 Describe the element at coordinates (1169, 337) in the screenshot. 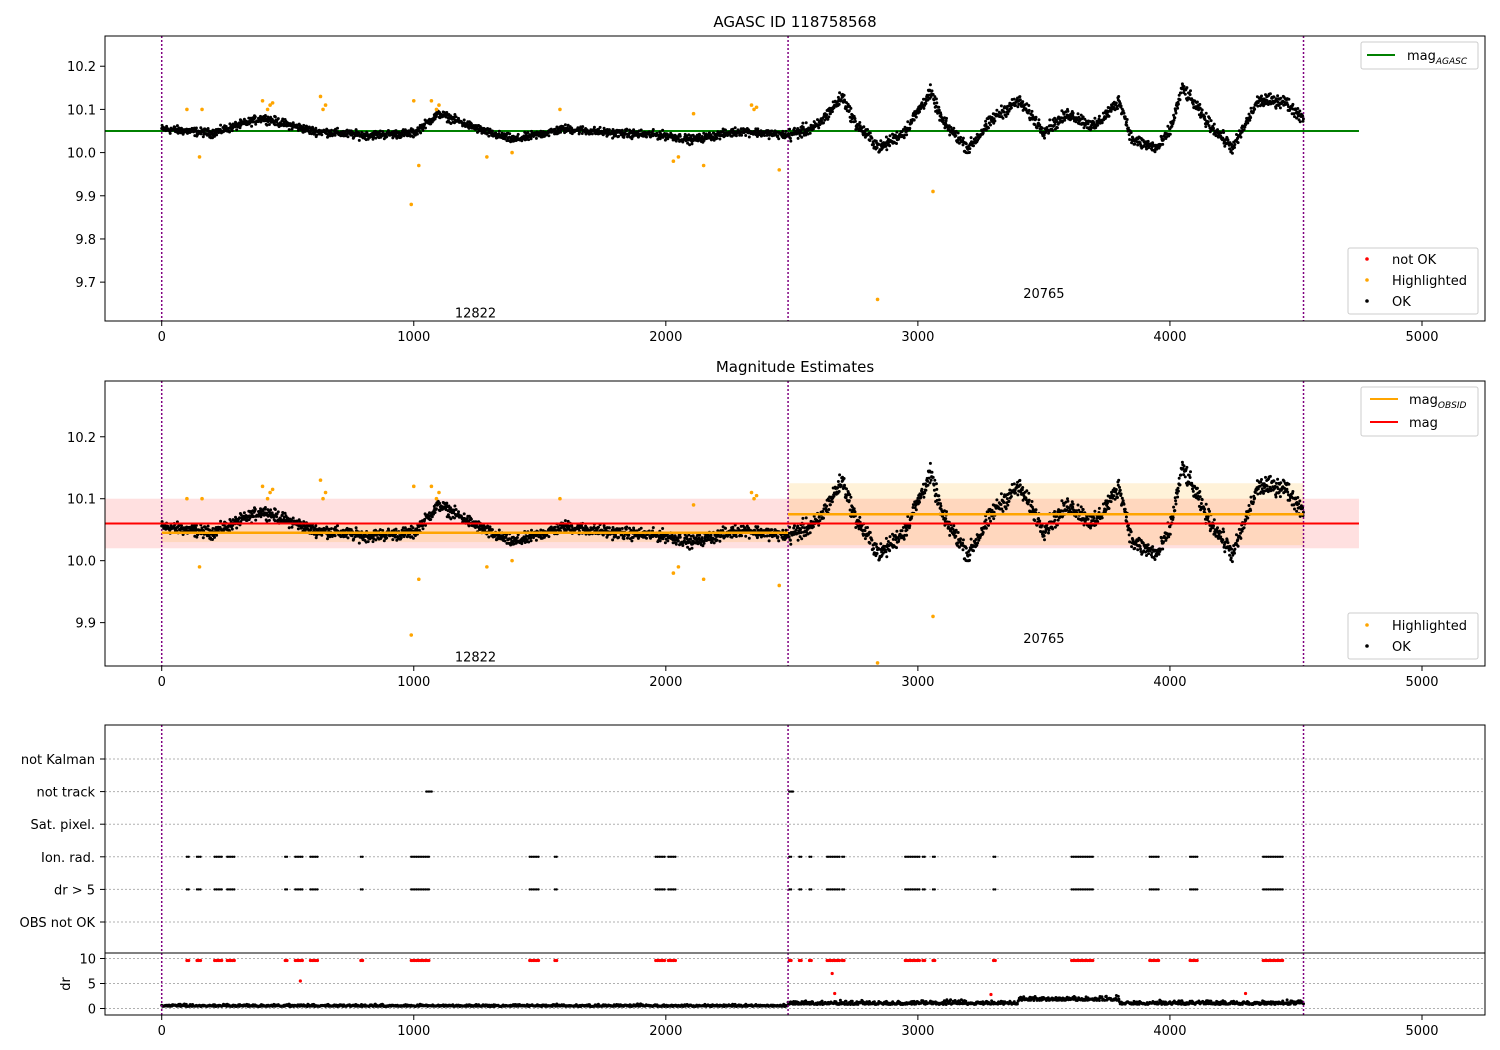

I see `x-tick-label: 4000` at that location.